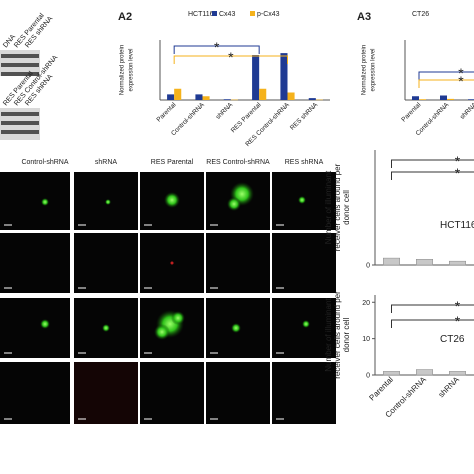 The height and width of the screenshot is (474, 474). I want to click on y-tick-label: 10, so click(366, 339).